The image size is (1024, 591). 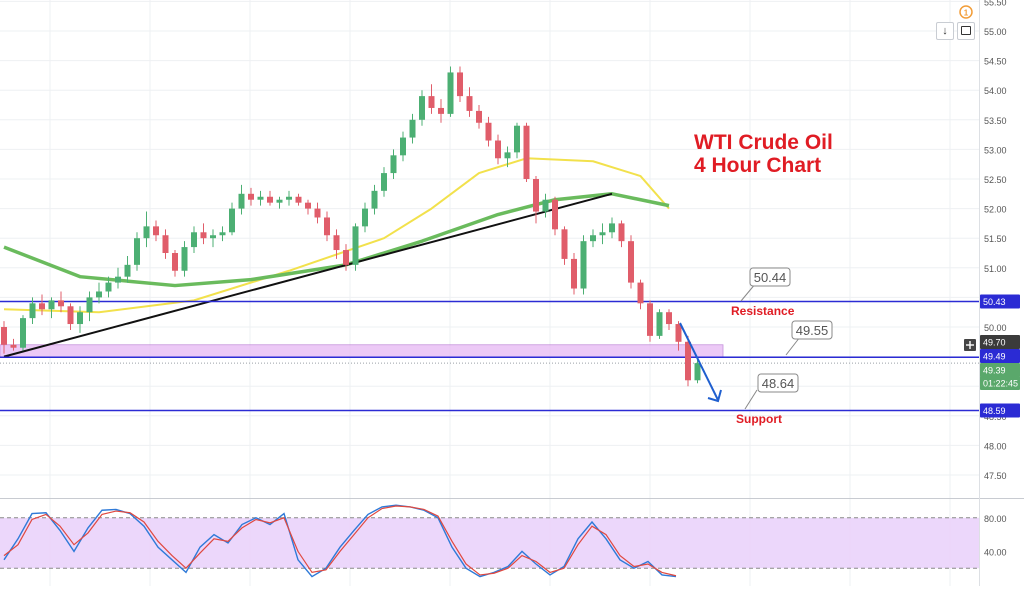 I want to click on fullscreen-icon, so click(x=966, y=30).